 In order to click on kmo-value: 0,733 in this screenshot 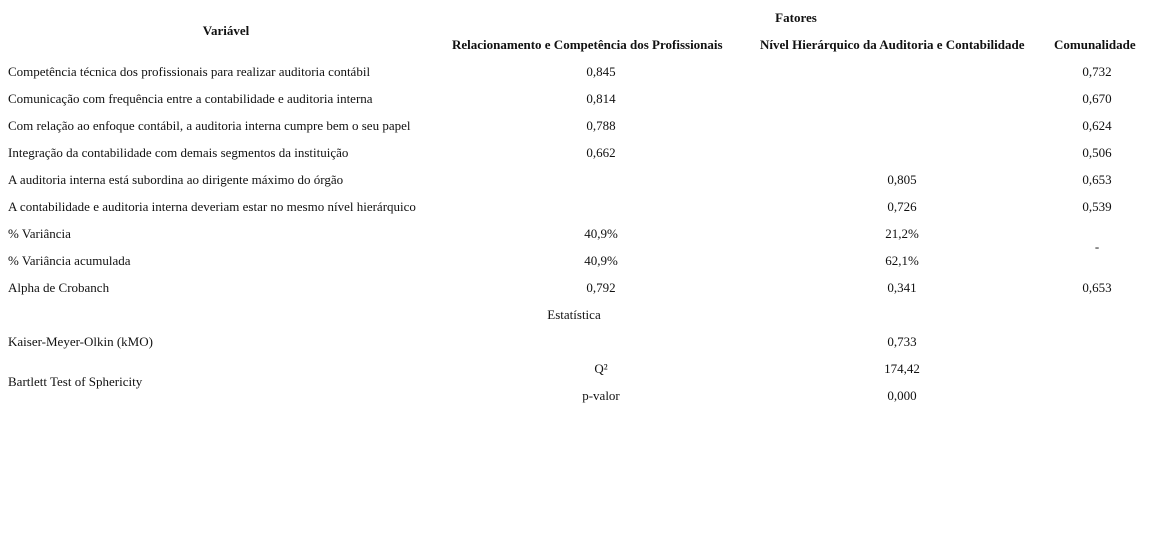, I will do `click(902, 341)`.